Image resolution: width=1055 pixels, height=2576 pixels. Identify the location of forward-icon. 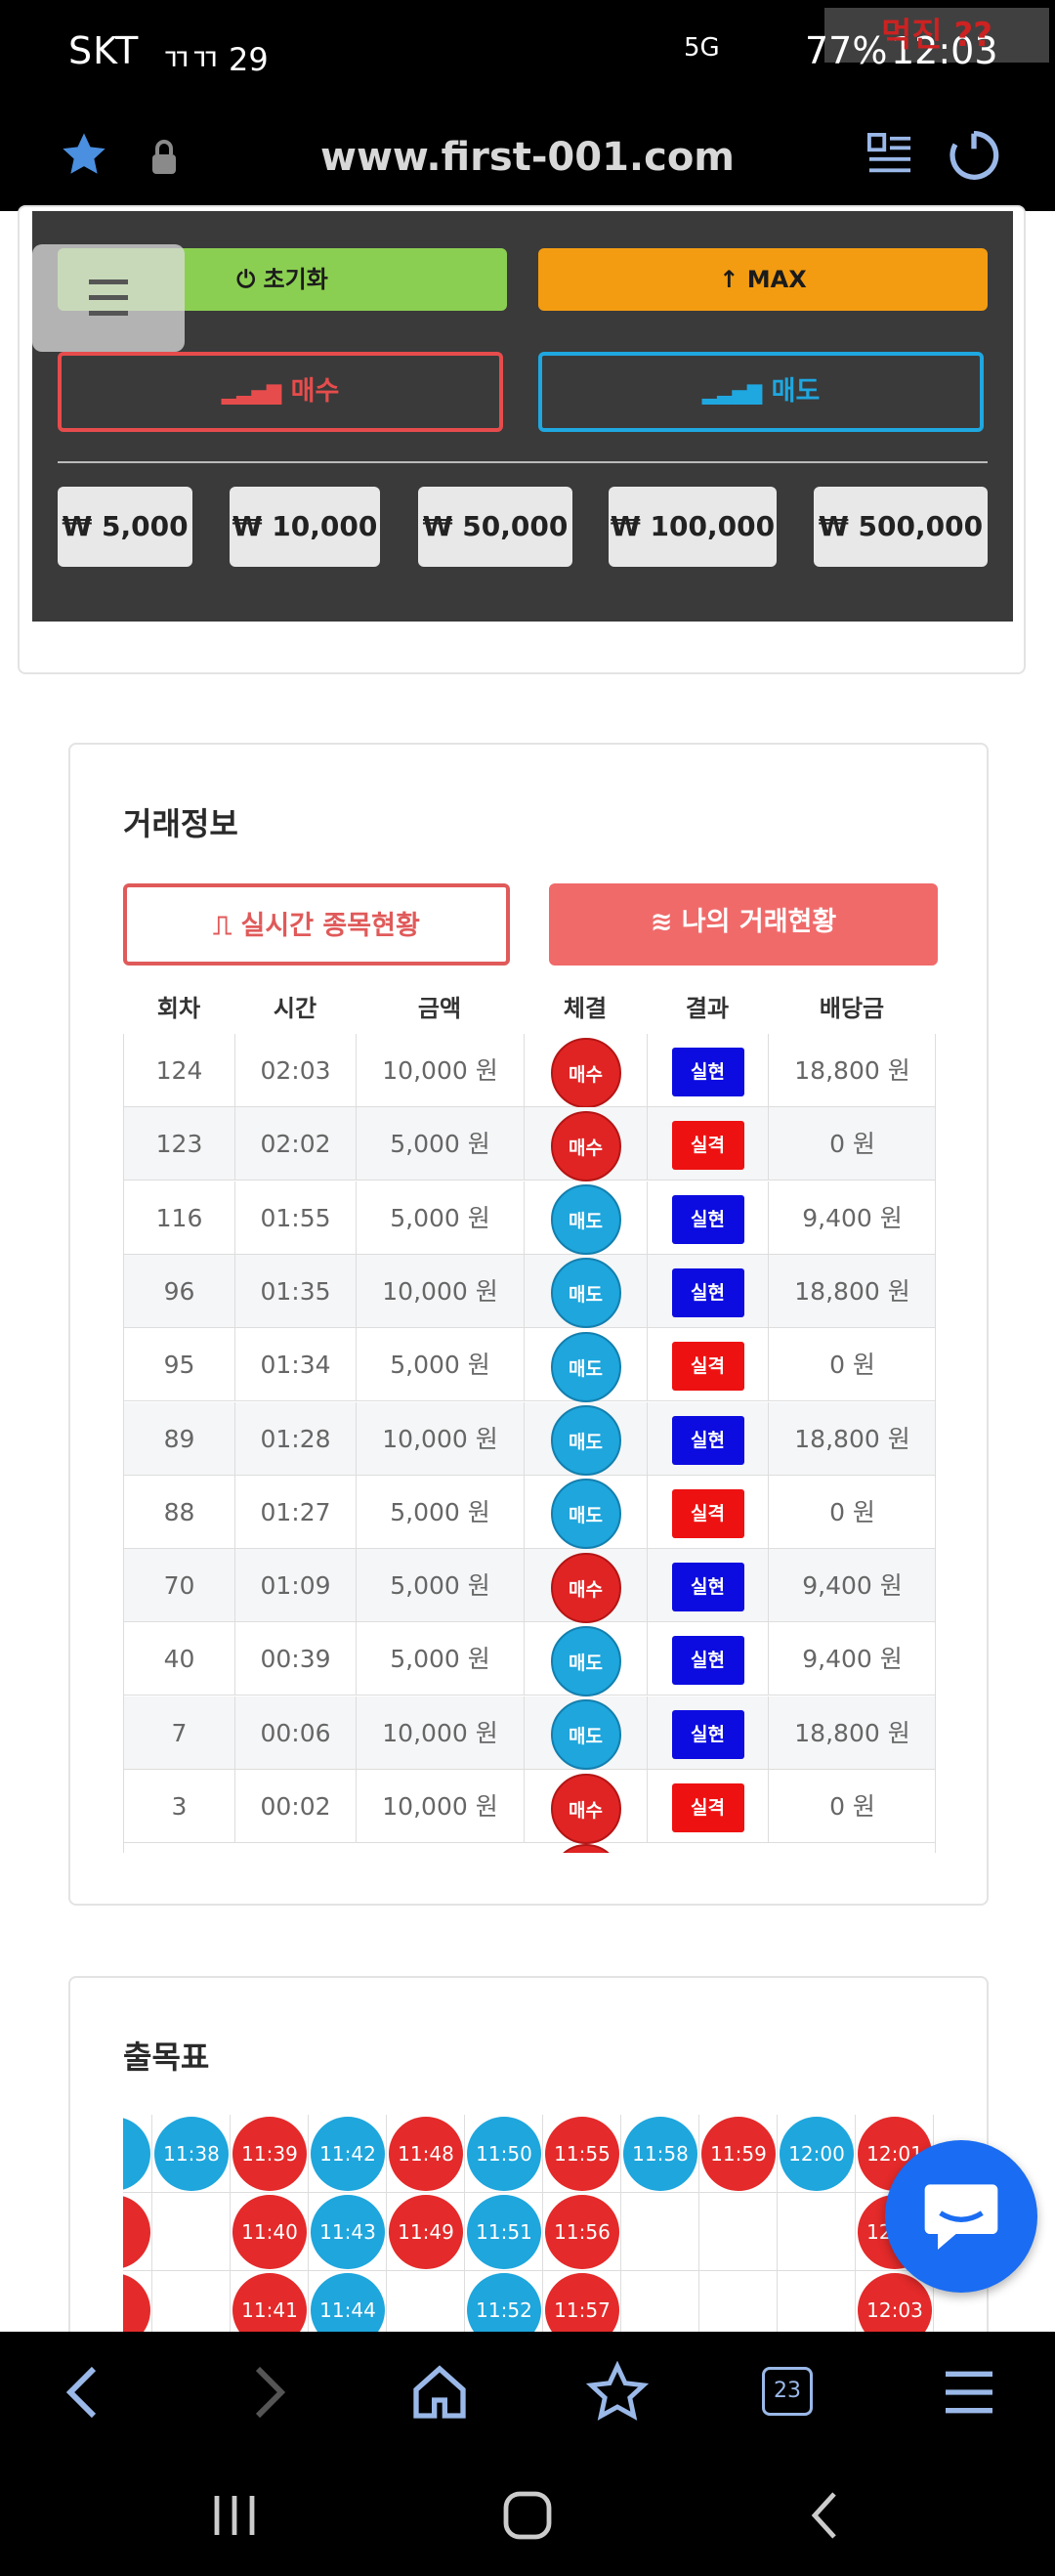
(265, 2392).